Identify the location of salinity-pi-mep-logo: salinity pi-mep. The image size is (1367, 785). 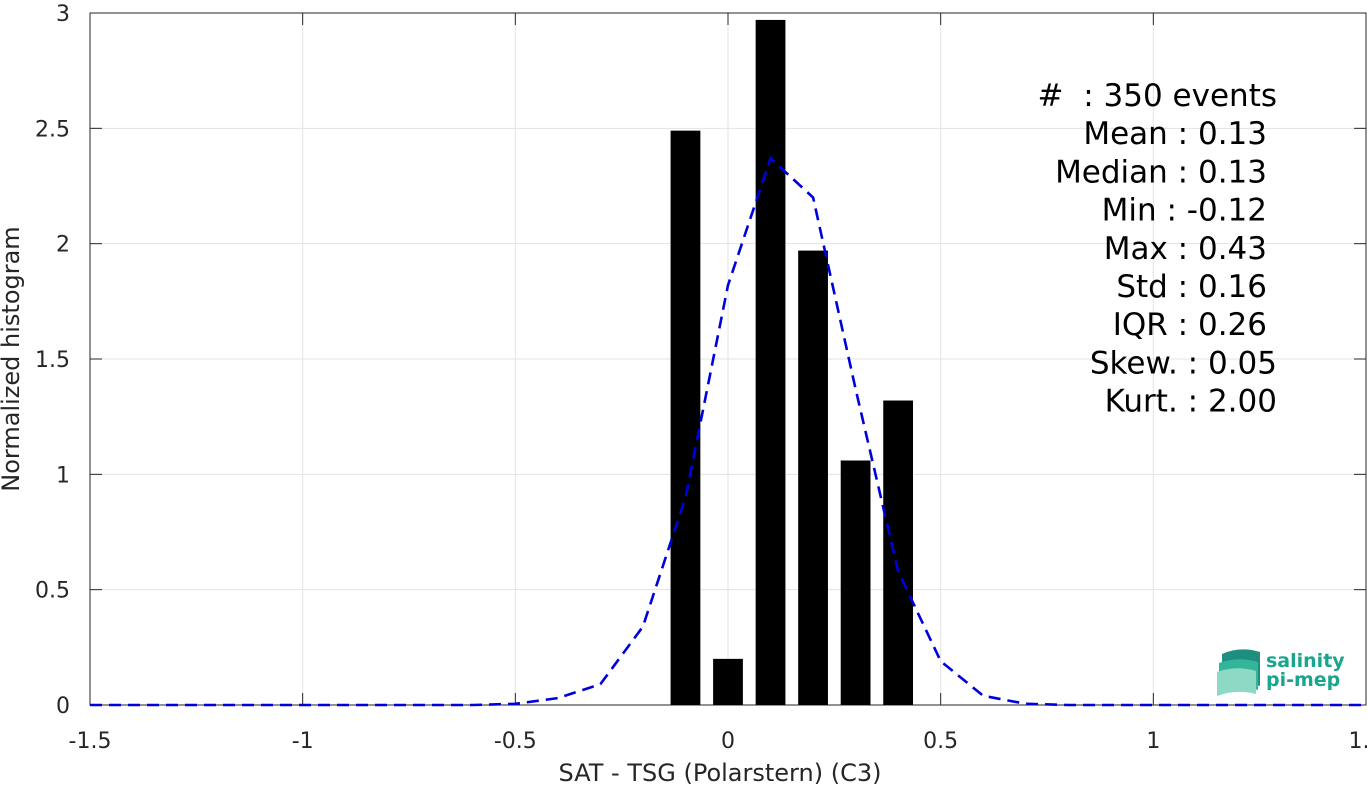
(1281, 672).